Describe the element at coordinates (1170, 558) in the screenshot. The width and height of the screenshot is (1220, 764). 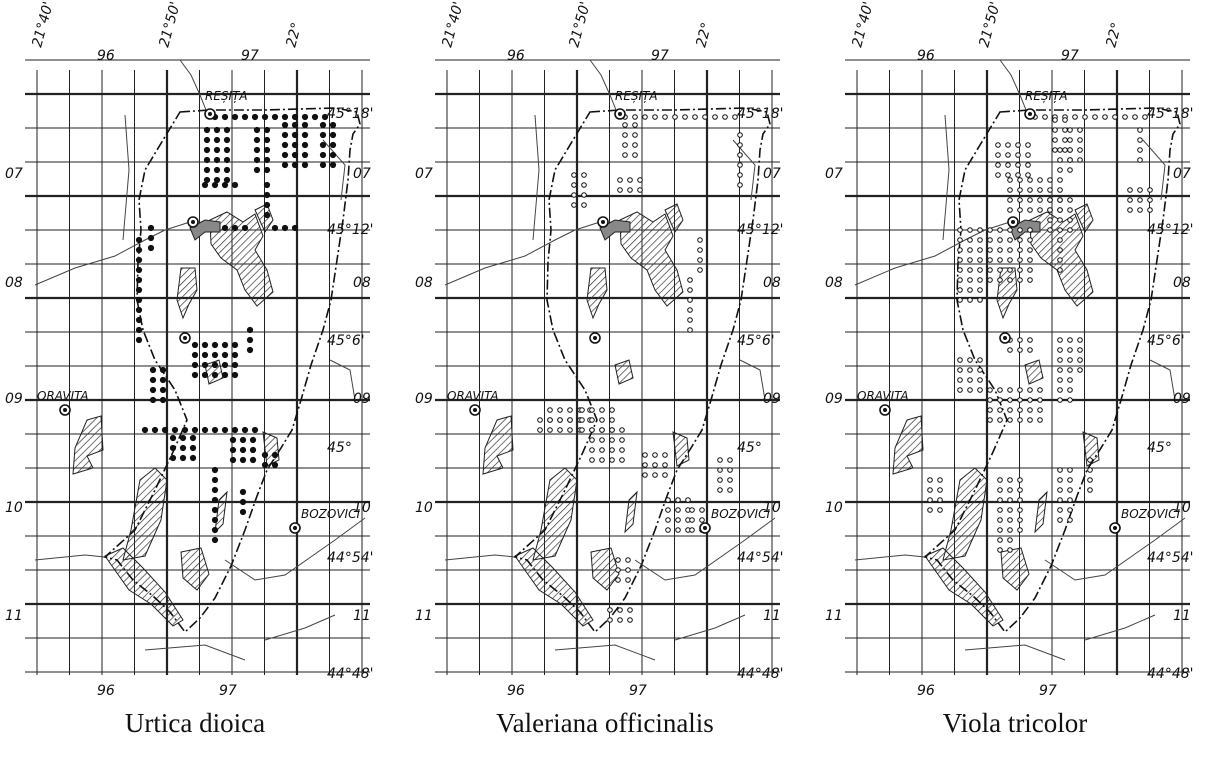
I see `latitude-label: 44°54'` at that location.